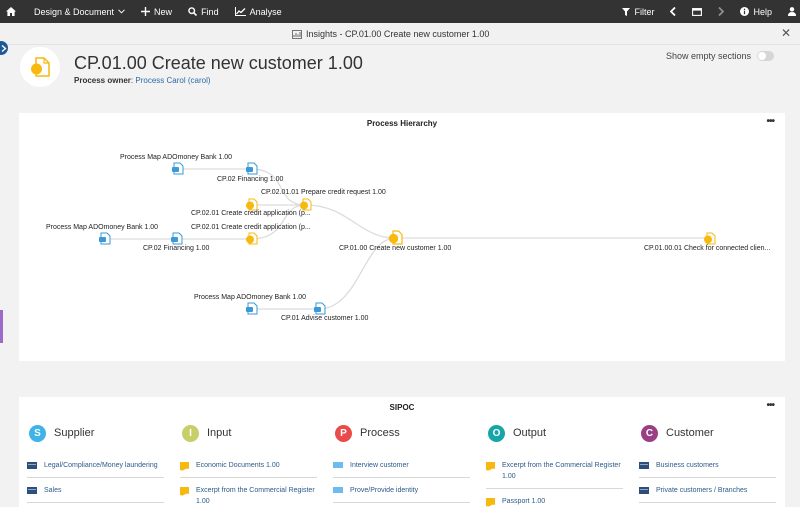 Image resolution: width=800 pixels, height=507 pixels. I want to click on design-document-menu: Design & Document, so click(79, 11).